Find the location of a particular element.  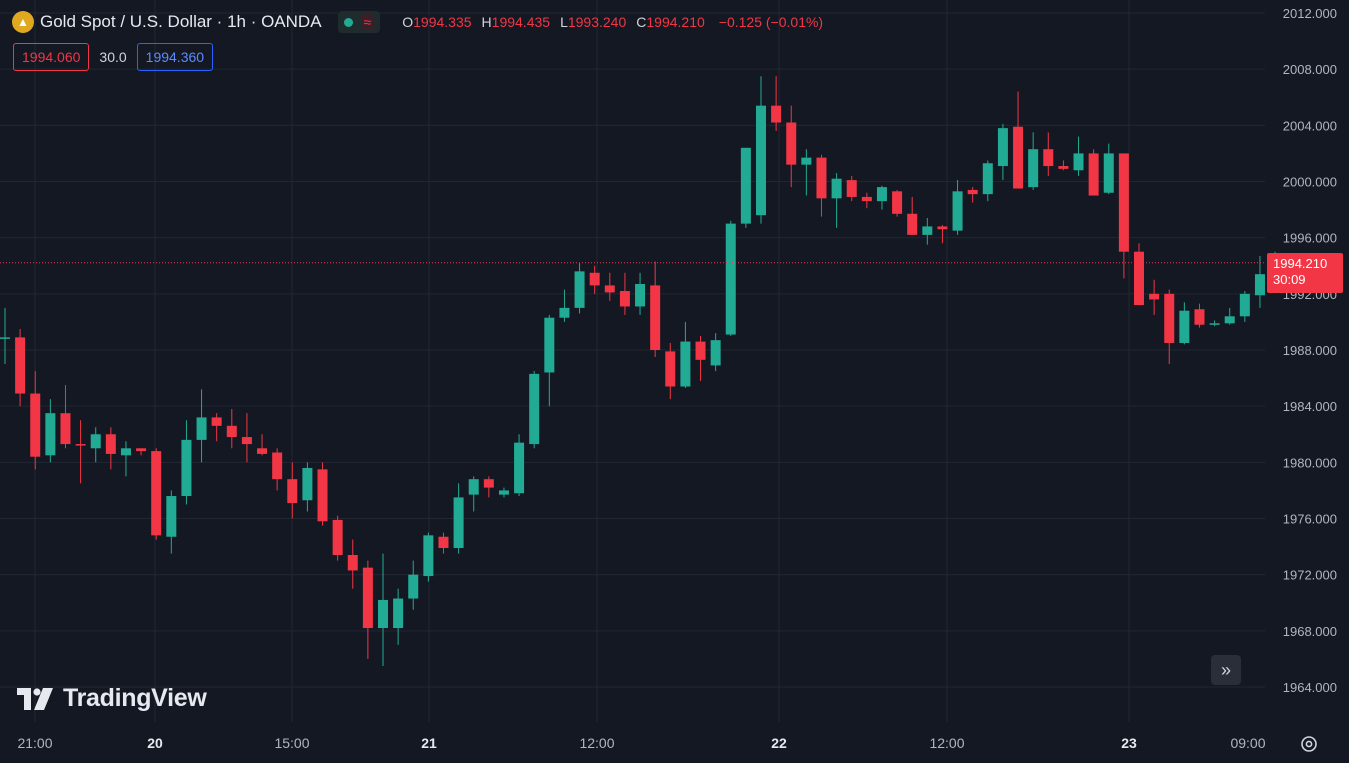

low-value: 1993.240 is located at coordinates (597, 22).